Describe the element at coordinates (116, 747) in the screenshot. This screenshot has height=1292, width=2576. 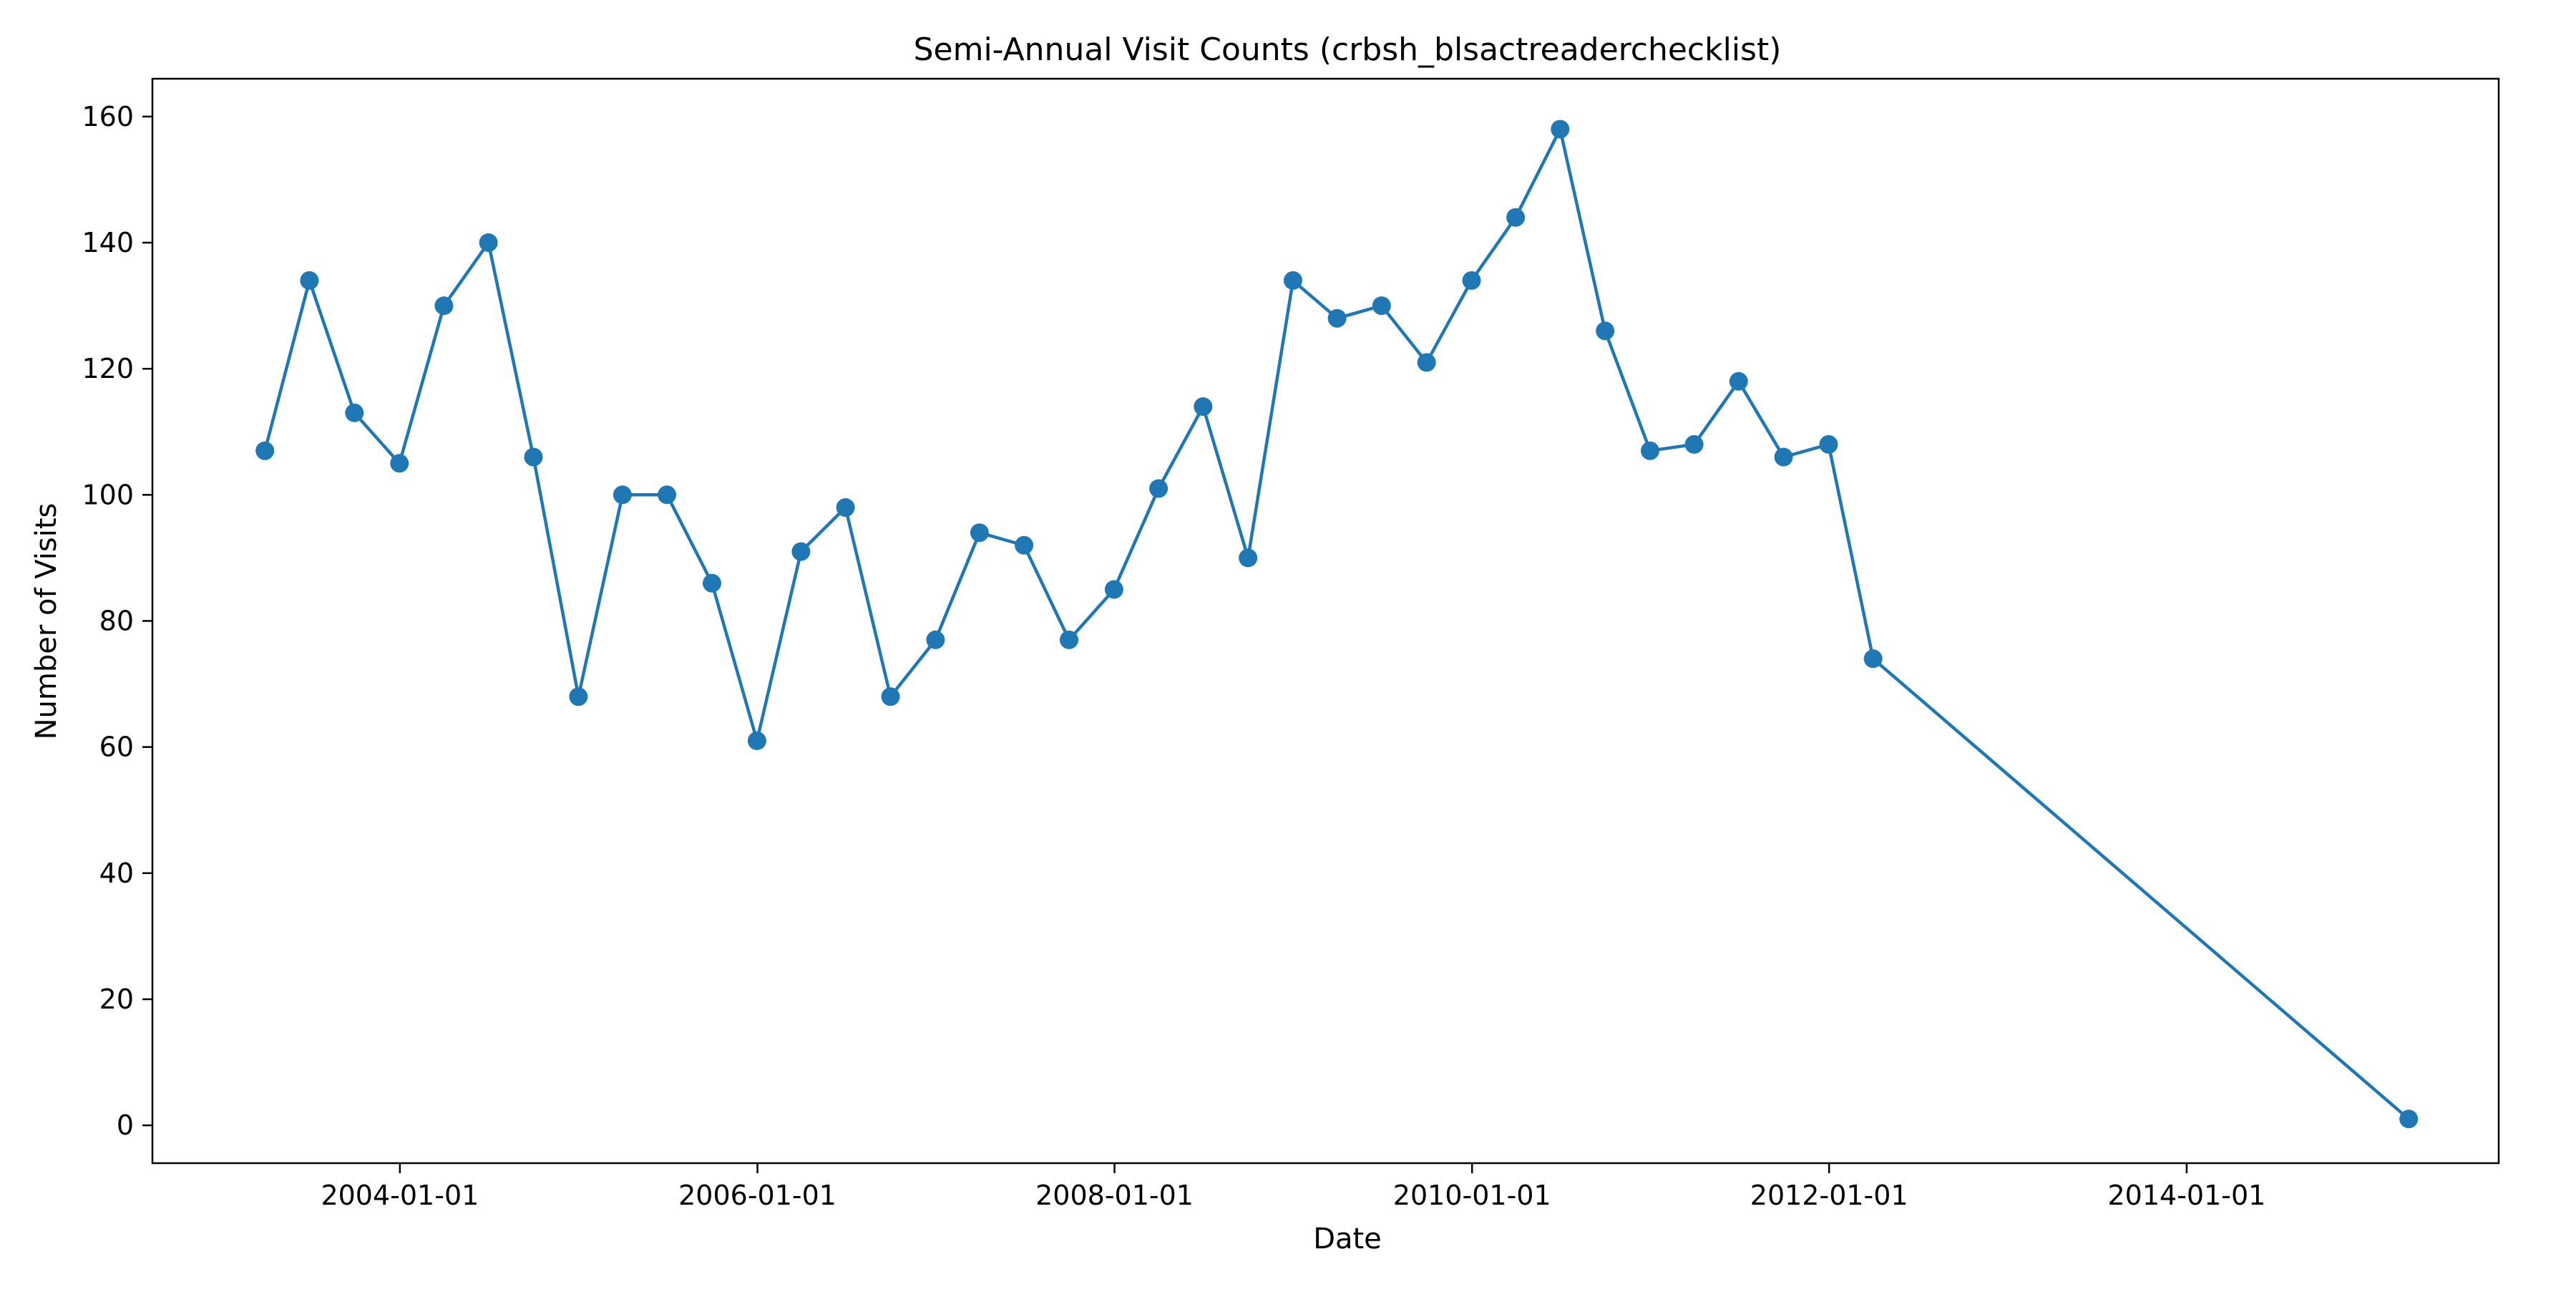
I see `y-tick-label: 60` at that location.